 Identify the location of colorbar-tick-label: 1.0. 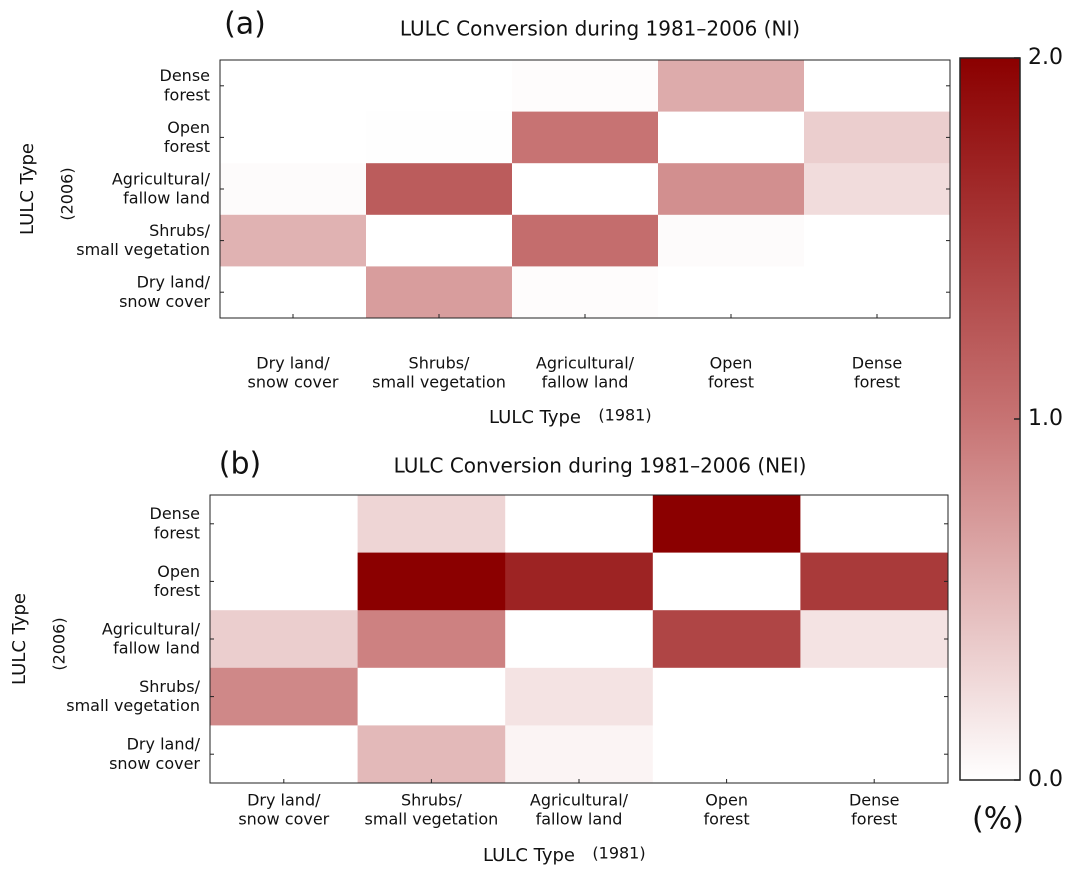
(1045, 418).